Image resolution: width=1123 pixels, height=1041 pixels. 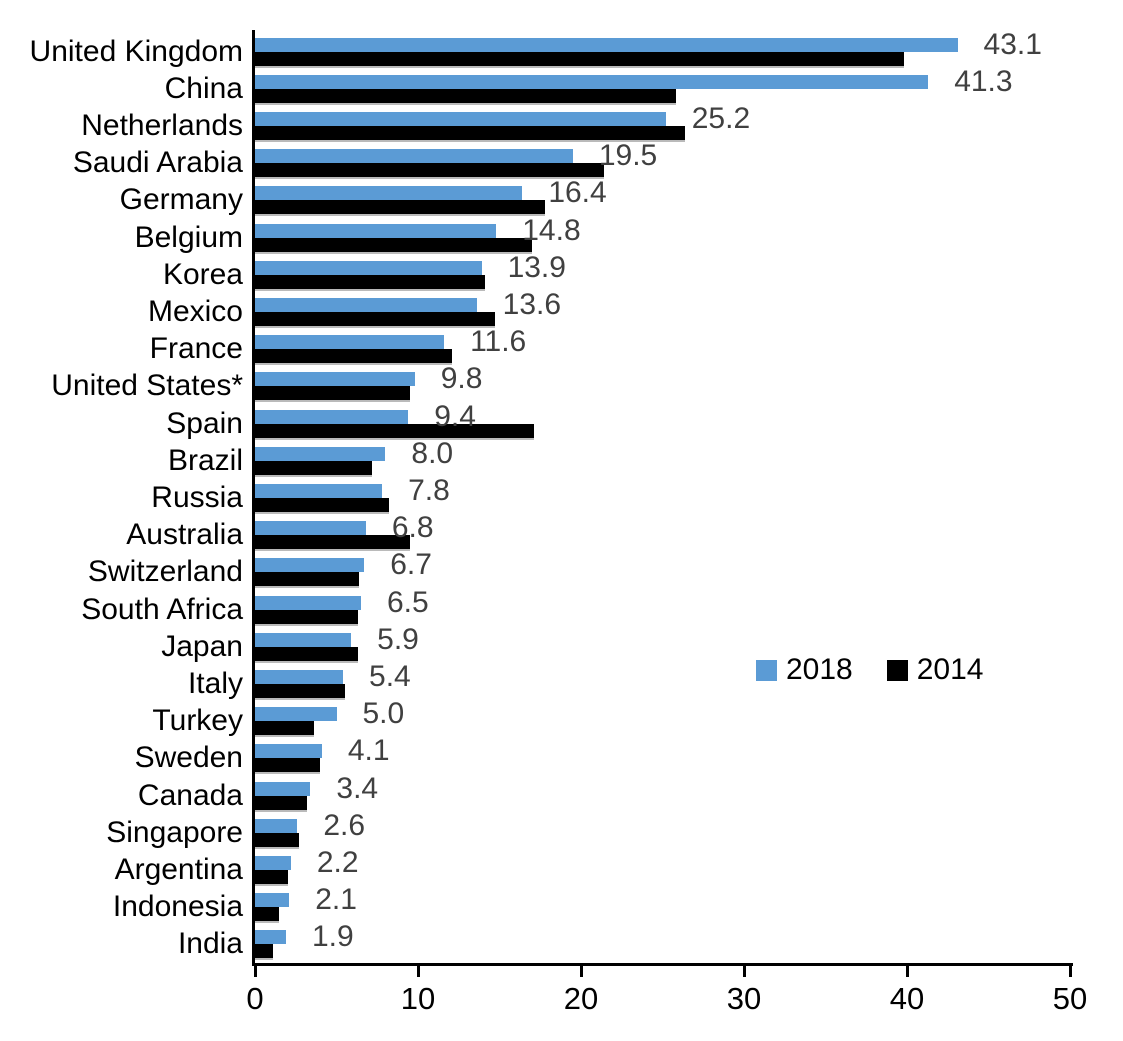 What do you see at coordinates (461, 379) in the screenshot?
I see `value-label: 9.8` at bounding box center [461, 379].